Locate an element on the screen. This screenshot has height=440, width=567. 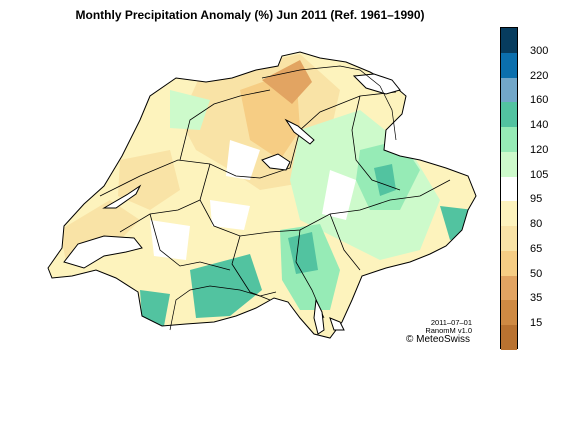
field-dry-peak is located at coordinates (287, 82).